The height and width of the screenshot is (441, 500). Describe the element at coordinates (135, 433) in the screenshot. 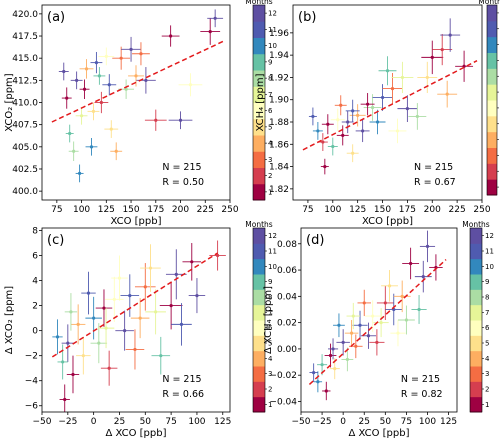

I see `x-axis-label: Δ XCO [ppb]` at that location.